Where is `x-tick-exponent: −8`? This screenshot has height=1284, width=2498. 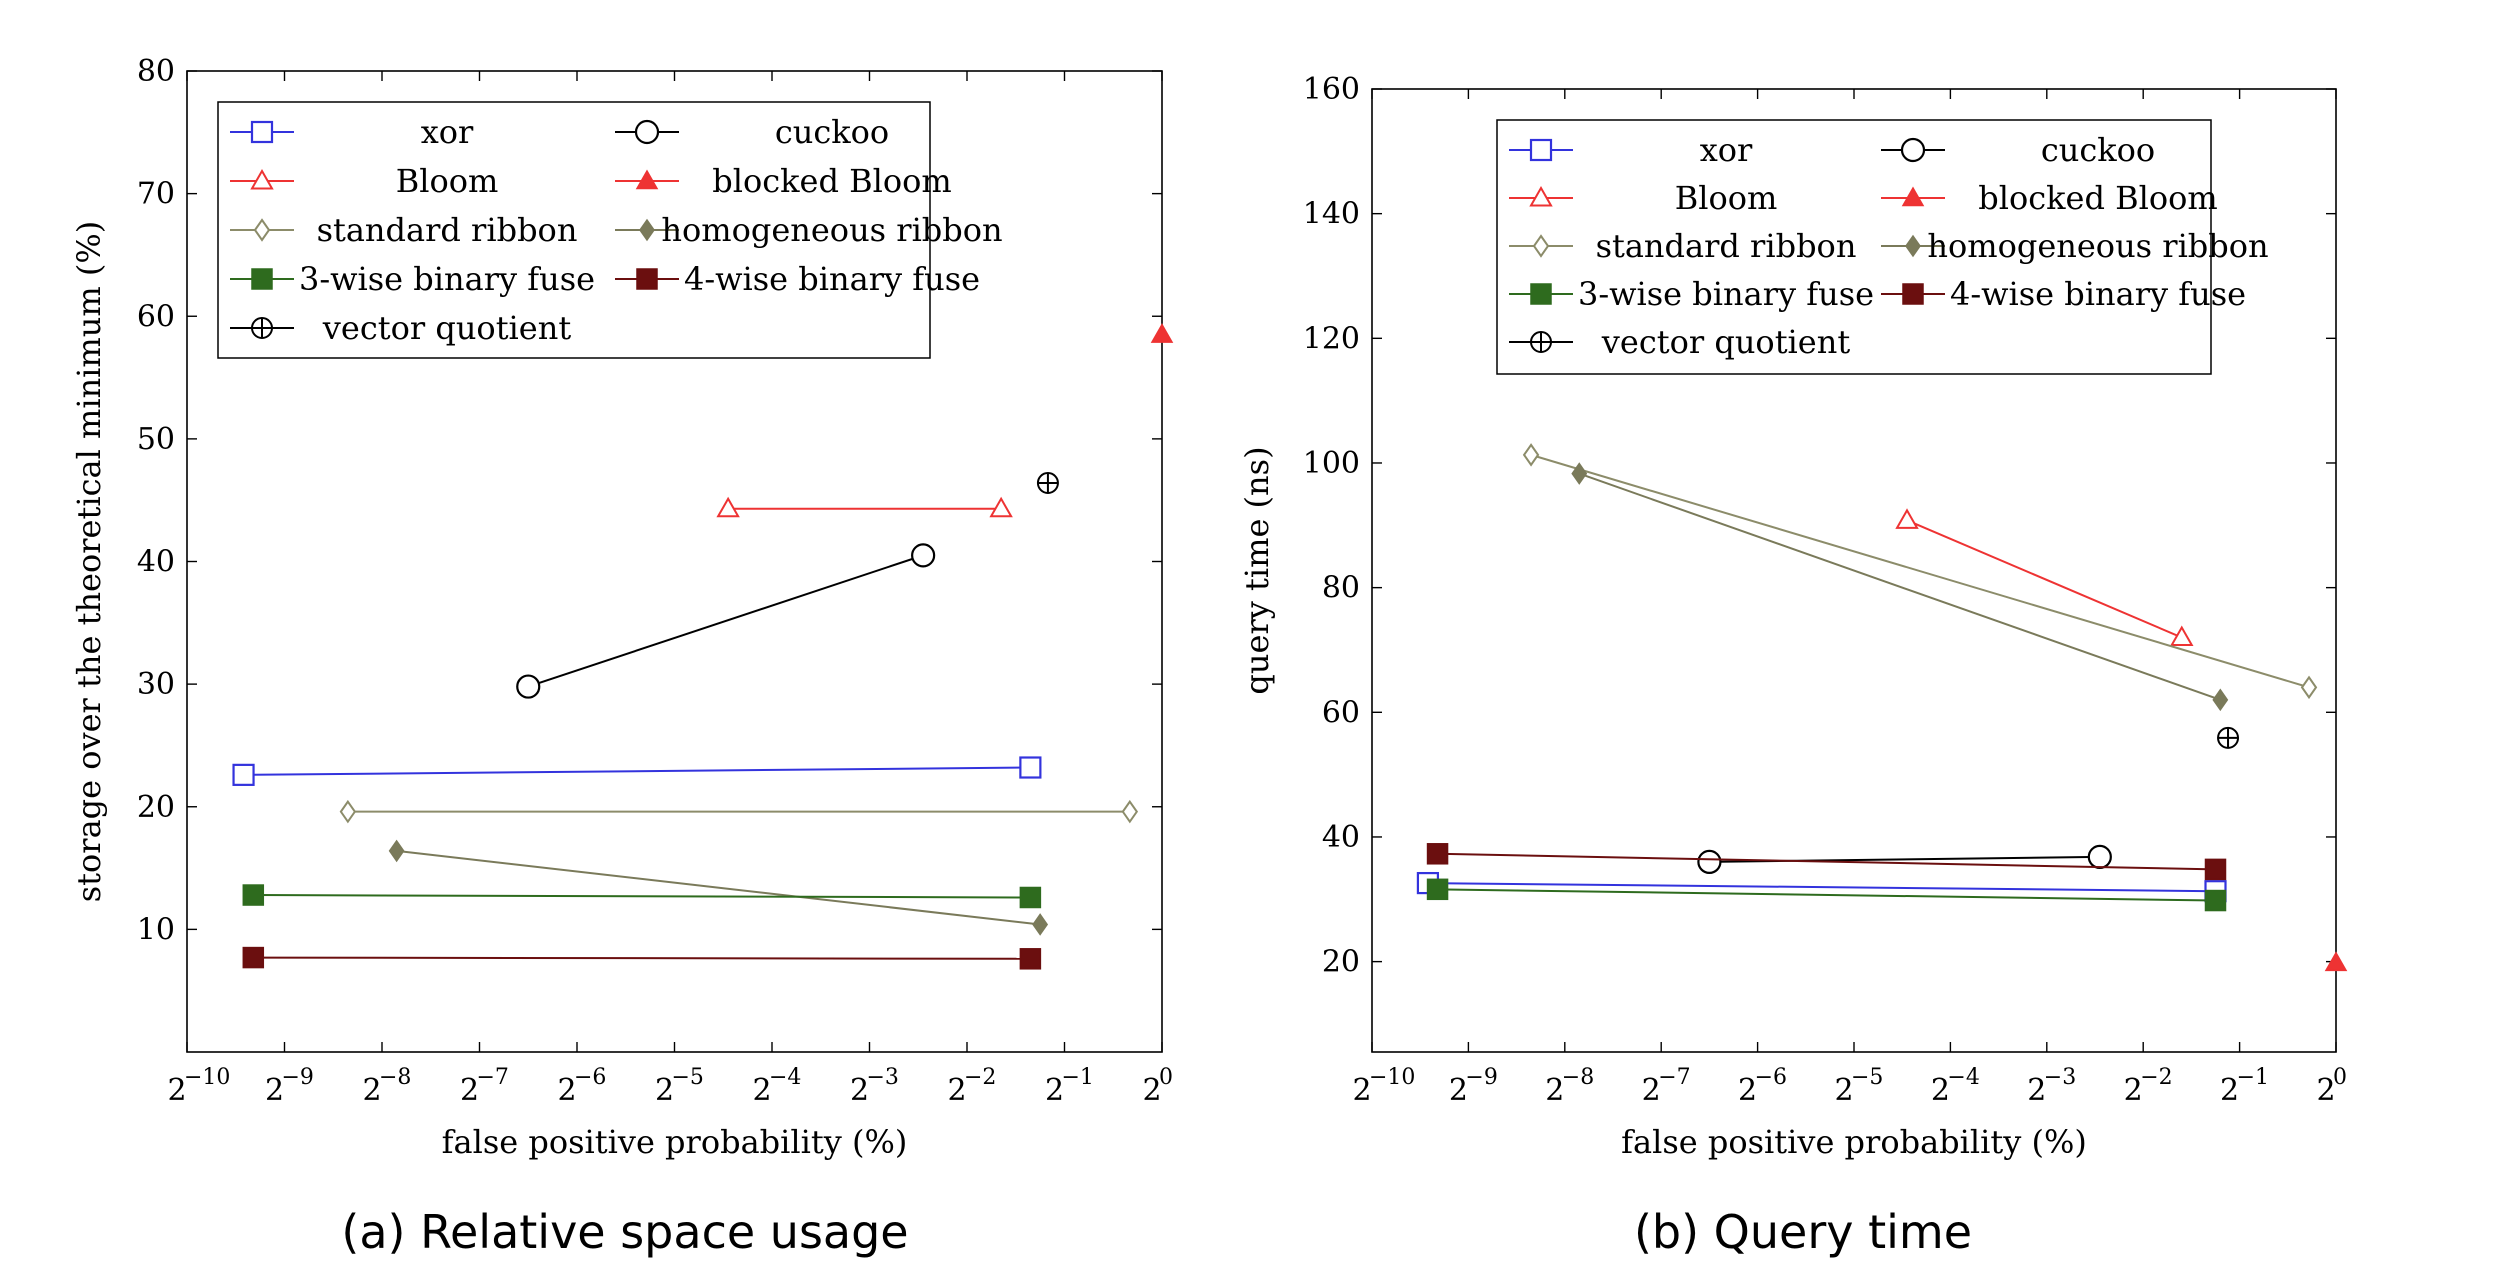 x-tick-exponent: −8 is located at coordinates (395, 1077).